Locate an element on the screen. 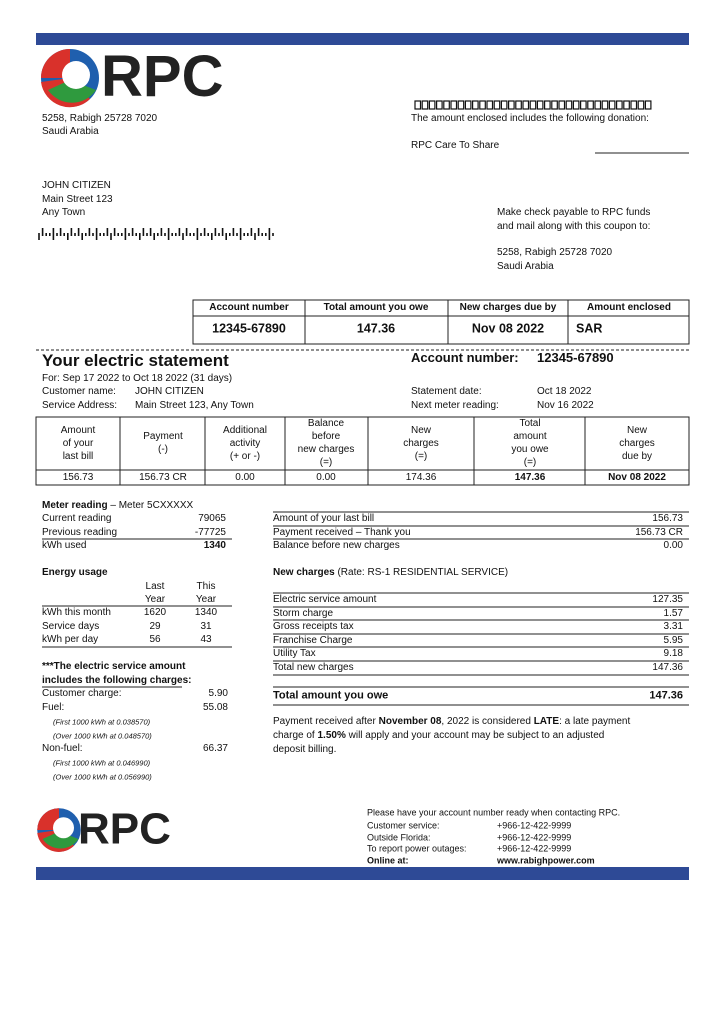 The height and width of the screenshot is (1024, 724). text: includes the following charges: is located at coordinates (117, 680).